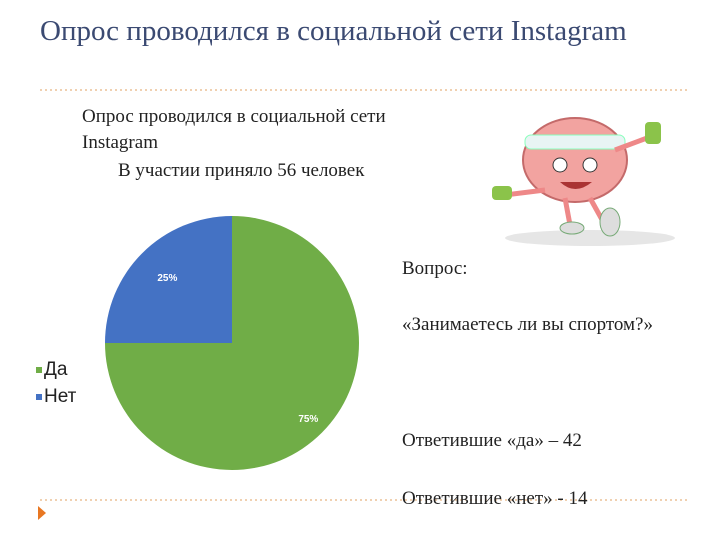 This screenshot has height=540, width=720. I want to click on pie-slice, so click(168, 279).